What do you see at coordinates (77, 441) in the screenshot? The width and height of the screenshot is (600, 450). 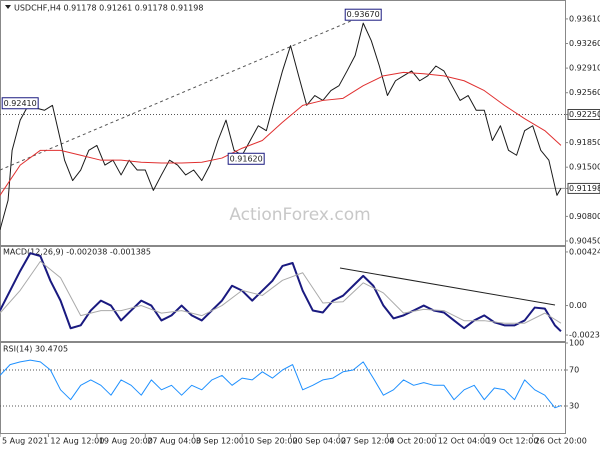 I see `x-tick-label: 12 Aug 12:00` at bounding box center [77, 441].